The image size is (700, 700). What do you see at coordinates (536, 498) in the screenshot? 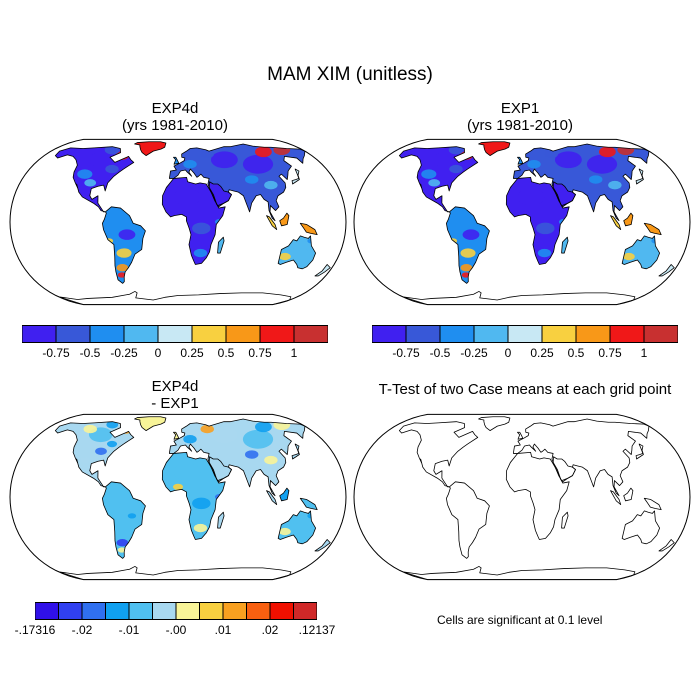
I see `map-panel4-coastlines` at bounding box center [536, 498].